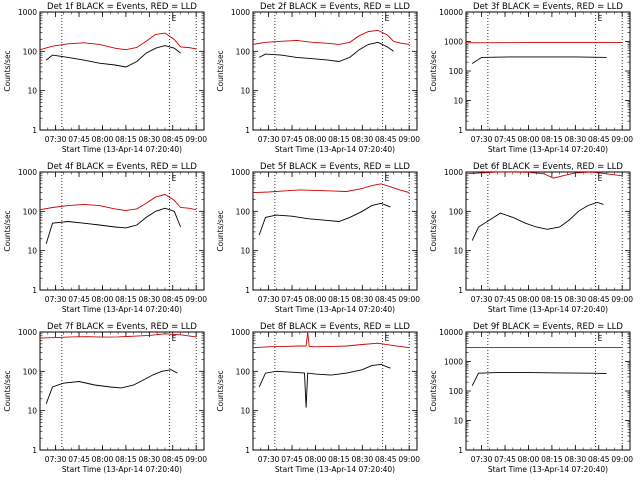 The height and width of the screenshot is (480, 640). I want to click on panel-title: Det 9f BLACK = Events, RED = LLD, so click(548, 327).